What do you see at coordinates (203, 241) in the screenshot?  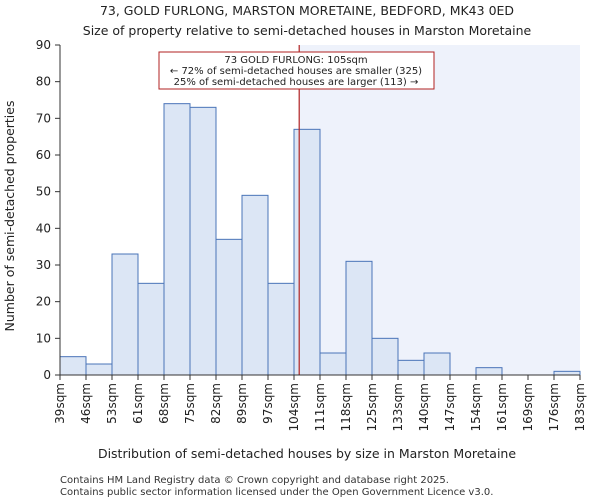 I see `bar-75sqm` at bounding box center [203, 241].